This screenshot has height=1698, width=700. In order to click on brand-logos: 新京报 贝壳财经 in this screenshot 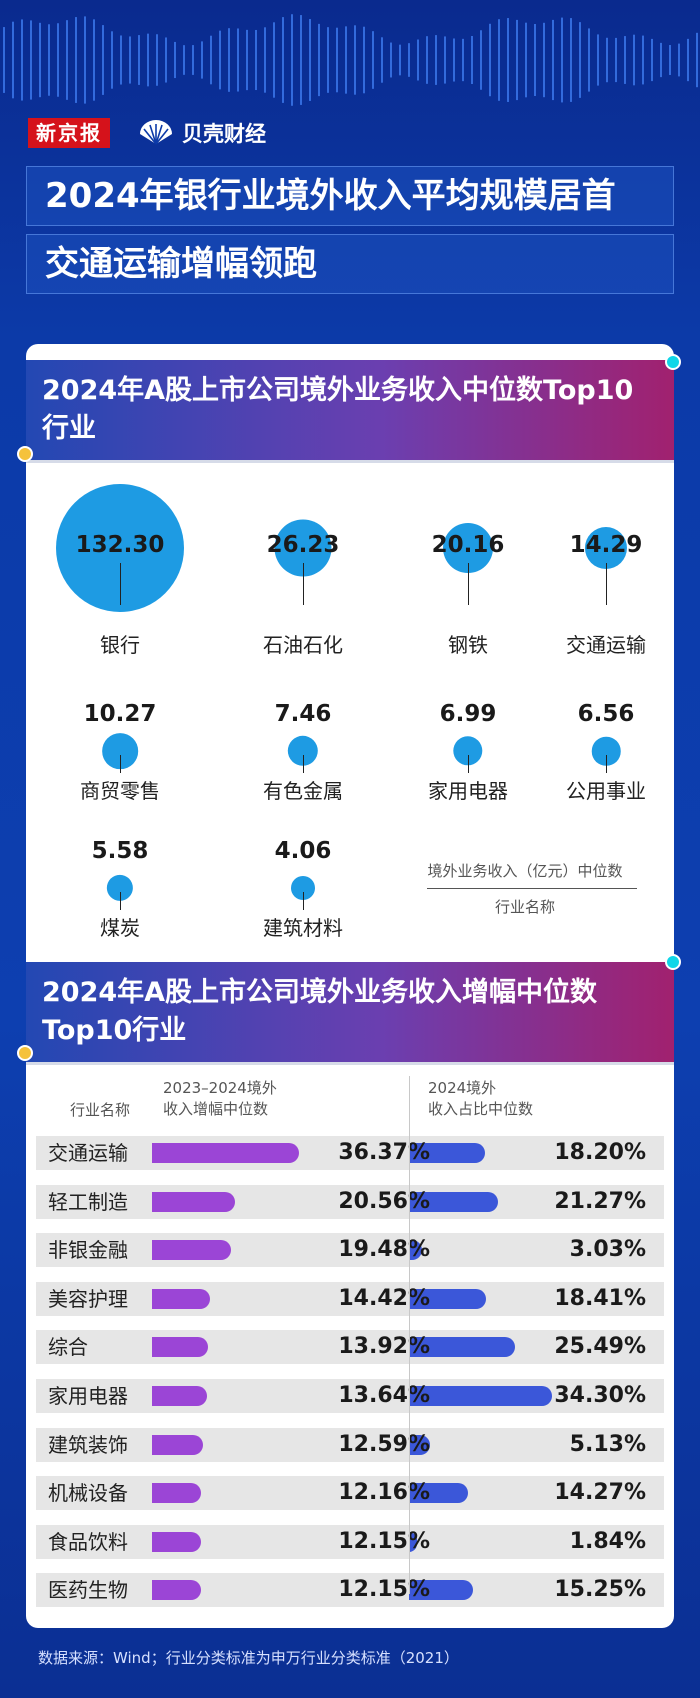, I will do `click(147, 133)`.